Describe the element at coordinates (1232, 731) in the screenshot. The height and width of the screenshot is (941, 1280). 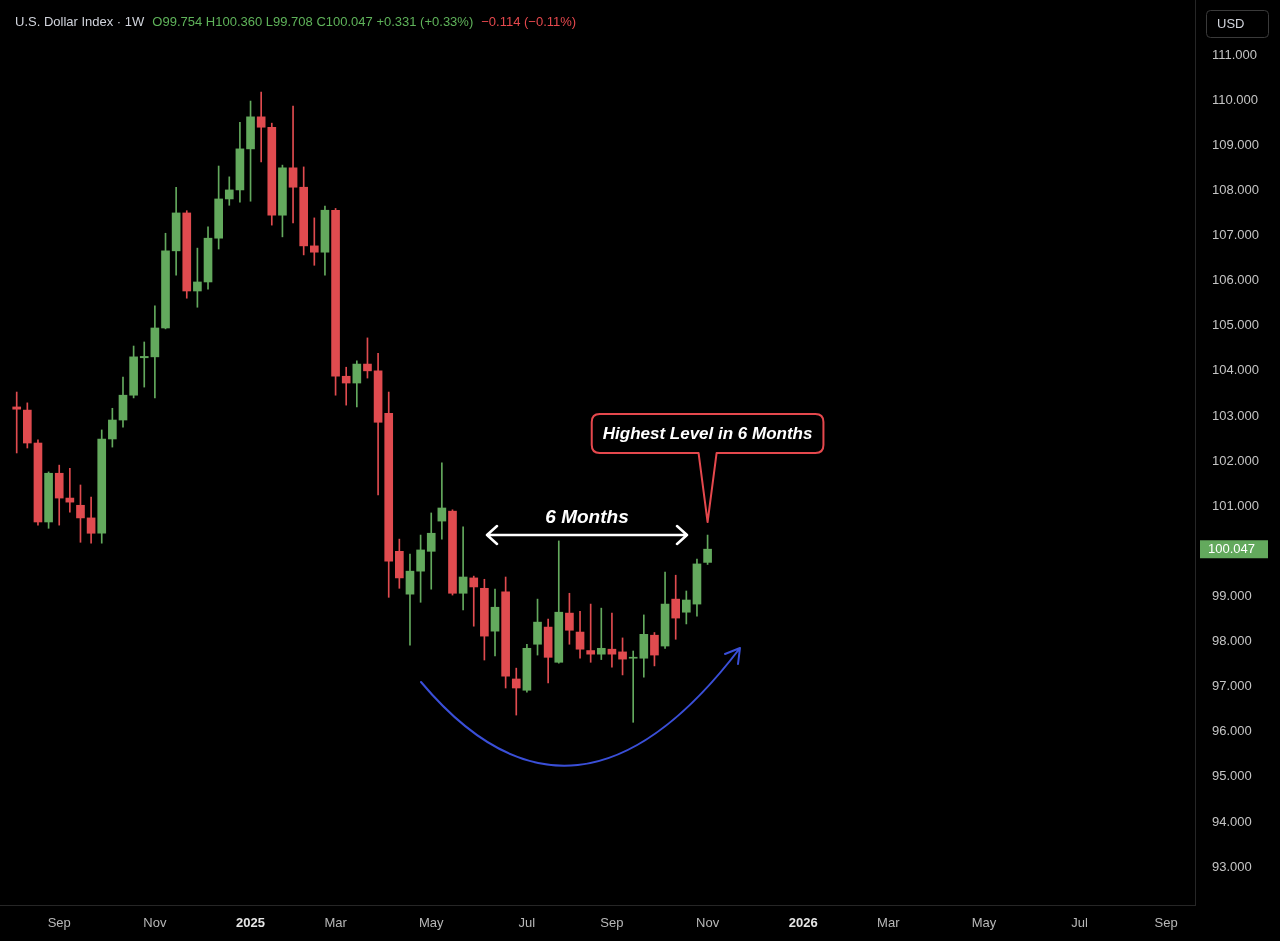
I see `y-tick-label: 96.000` at that location.